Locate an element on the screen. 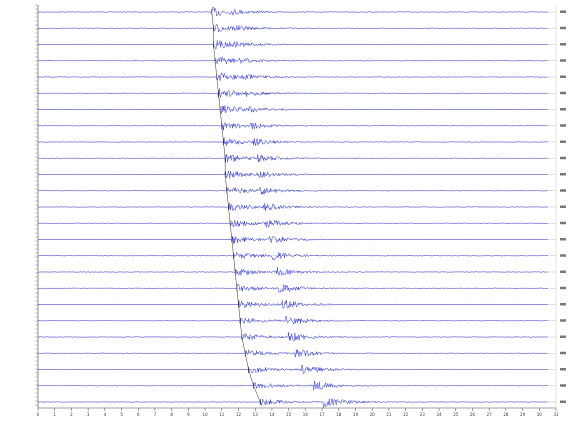 This screenshot has height=440, width=580. x-tick-label: 23 is located at coordinates (423, 414).